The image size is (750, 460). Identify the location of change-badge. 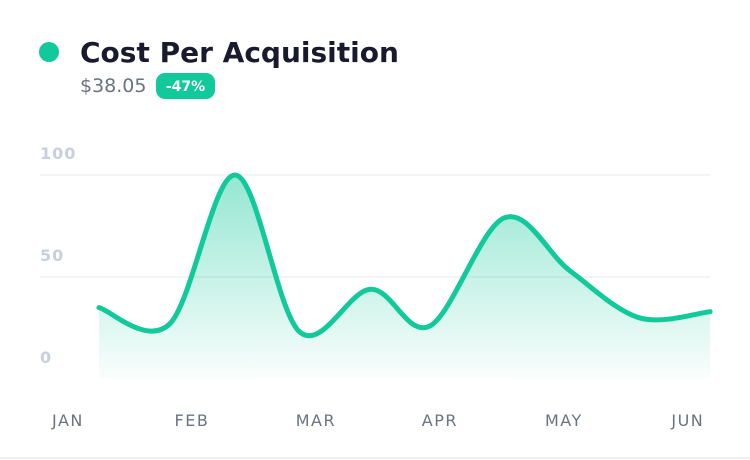
(185, 86).